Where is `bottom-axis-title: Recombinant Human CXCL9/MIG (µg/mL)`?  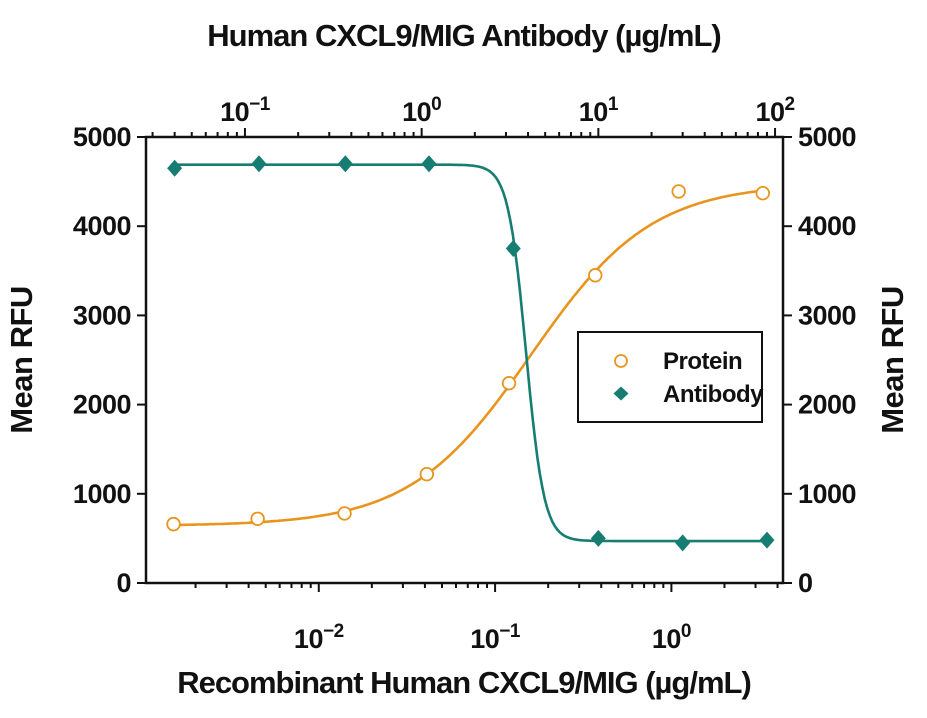
bottom-axis-title: Recombinant Human CXCL9/MIG (µg/mL) is located at coordinates (464, 682).